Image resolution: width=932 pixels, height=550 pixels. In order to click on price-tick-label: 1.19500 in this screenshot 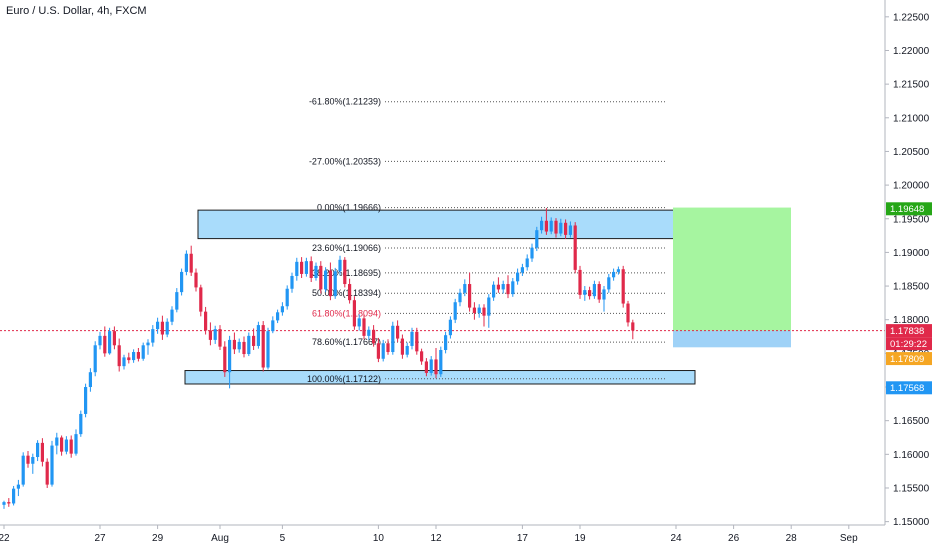, I will do `click(911, 219)`.